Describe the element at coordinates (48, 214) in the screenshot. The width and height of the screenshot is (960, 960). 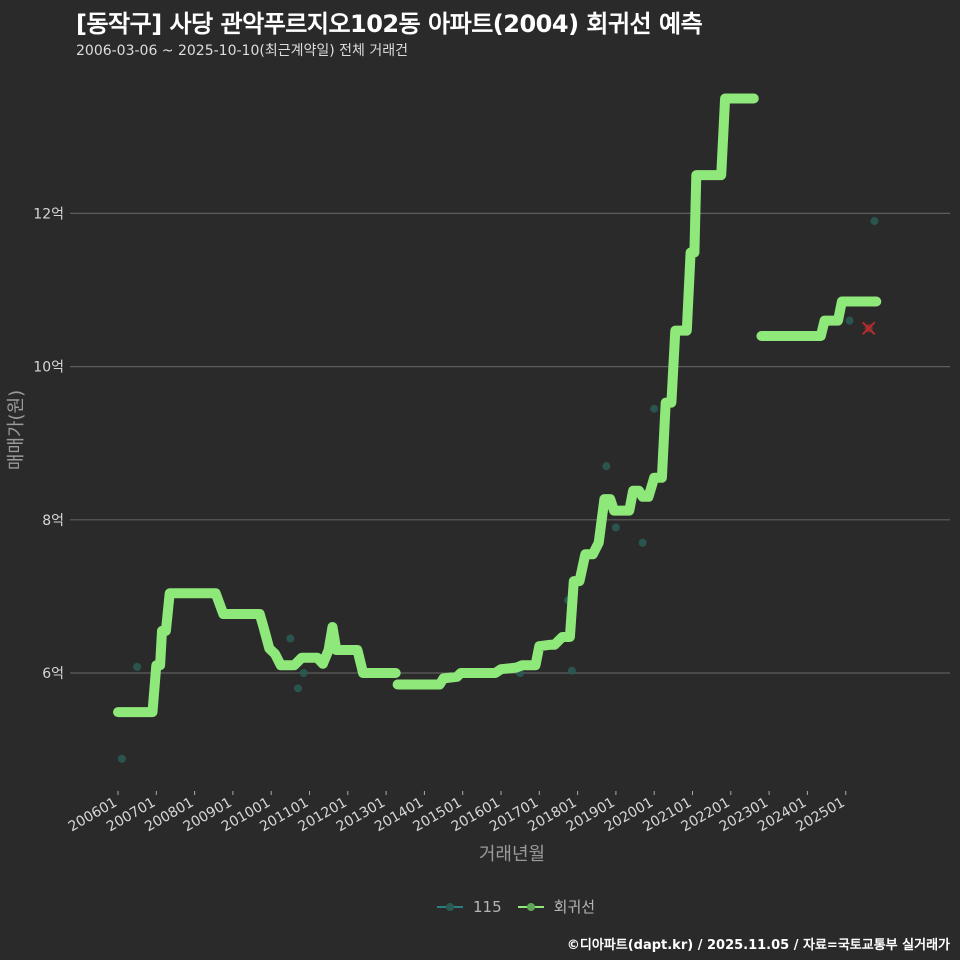
I see `y-tick-label: 12억` at that location.